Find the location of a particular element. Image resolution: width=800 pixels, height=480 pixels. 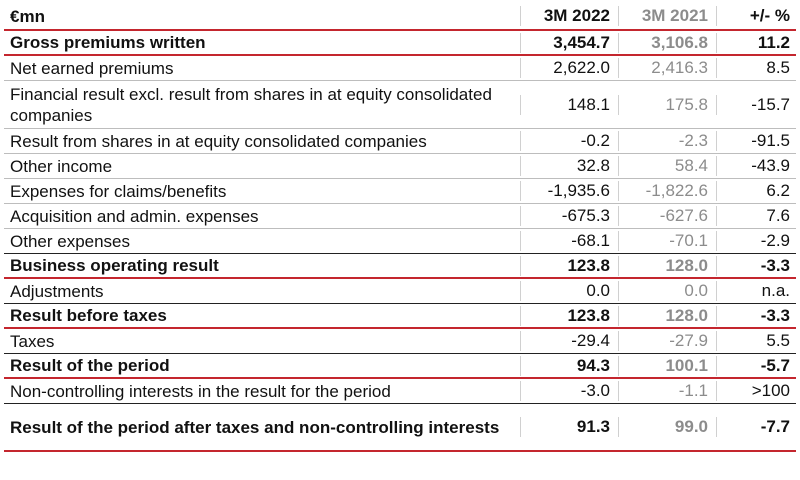

value-3m-2022: -1,935.6 is located at coordinates (569, 191).